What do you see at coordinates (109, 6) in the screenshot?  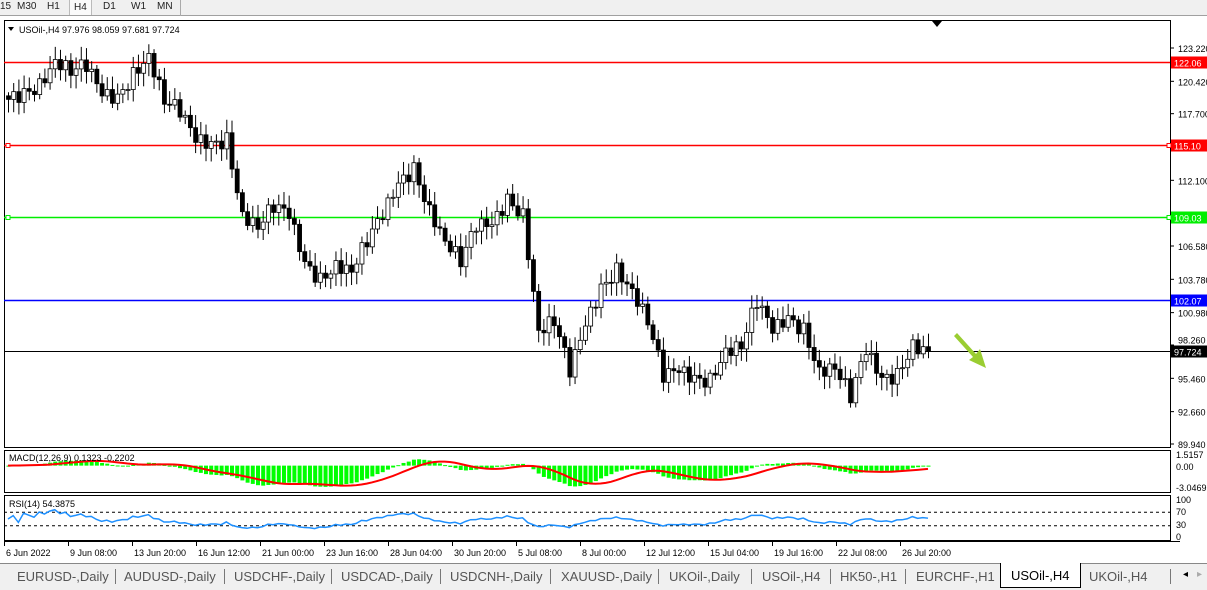 I see `tf-d1: D1` at bounding box center [109, 6].